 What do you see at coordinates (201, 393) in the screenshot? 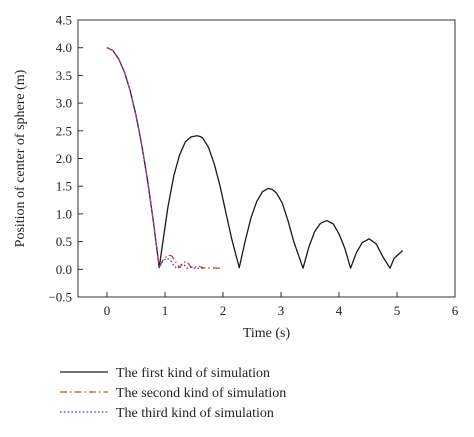
I see `legend-label-2: The second kind of simulation` at bounding box center [201, 393].